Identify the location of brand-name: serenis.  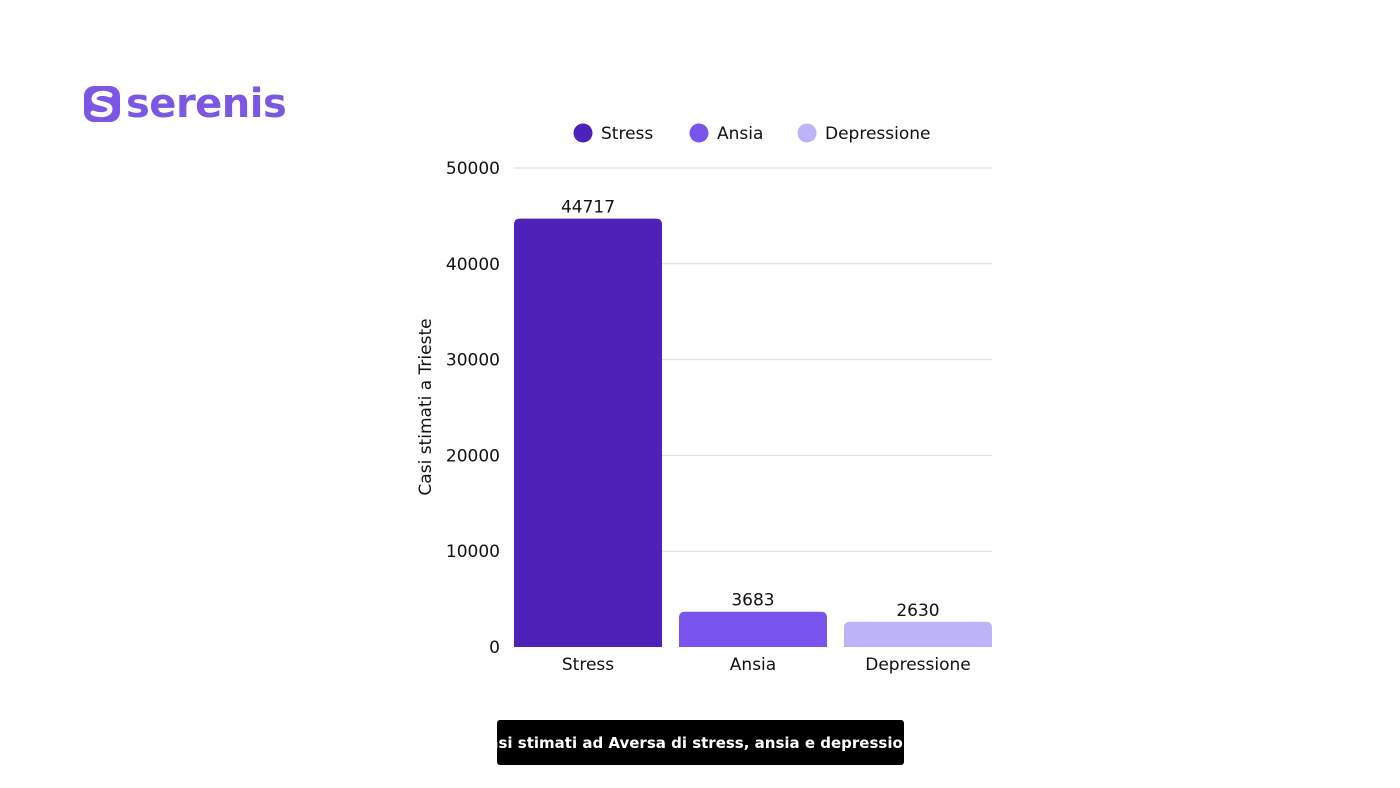
(206, 104).